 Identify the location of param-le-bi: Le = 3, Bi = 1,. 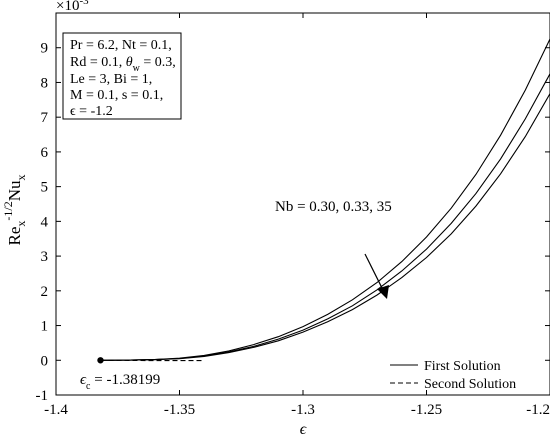
(111, 79).